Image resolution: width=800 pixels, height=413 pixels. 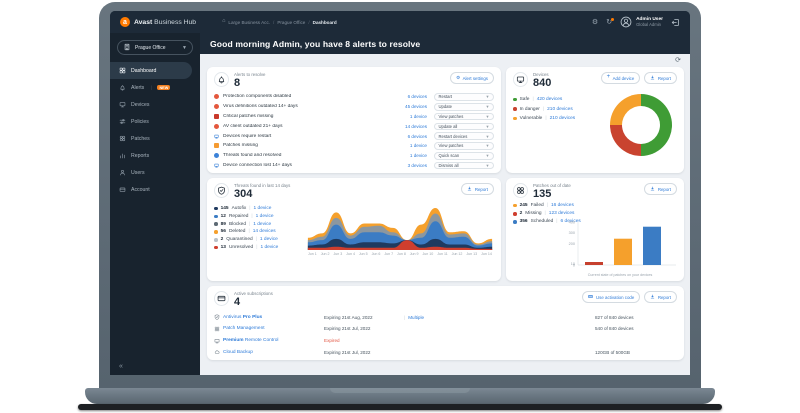 I want to click on alert-action-dropdown: Restart ▼, so click(x=464, y=97).